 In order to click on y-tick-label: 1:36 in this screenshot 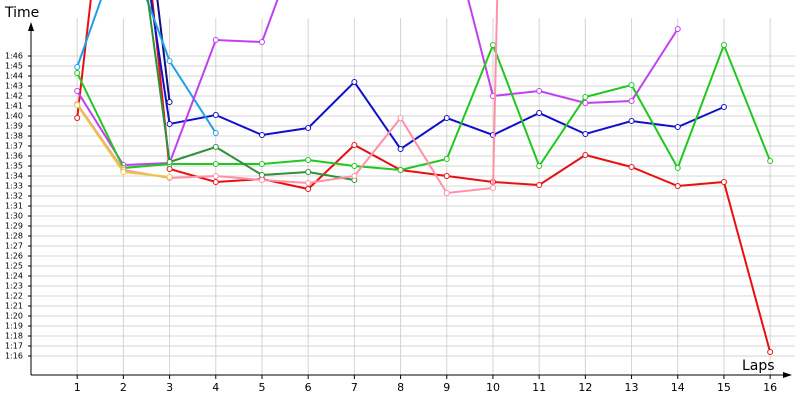, I will do `click(14, 156)`.